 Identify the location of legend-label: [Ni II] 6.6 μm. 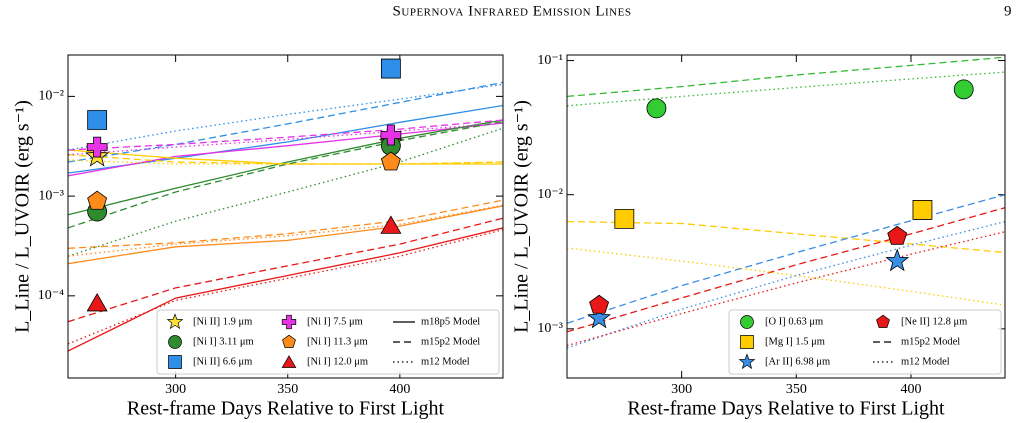
(222, 361).